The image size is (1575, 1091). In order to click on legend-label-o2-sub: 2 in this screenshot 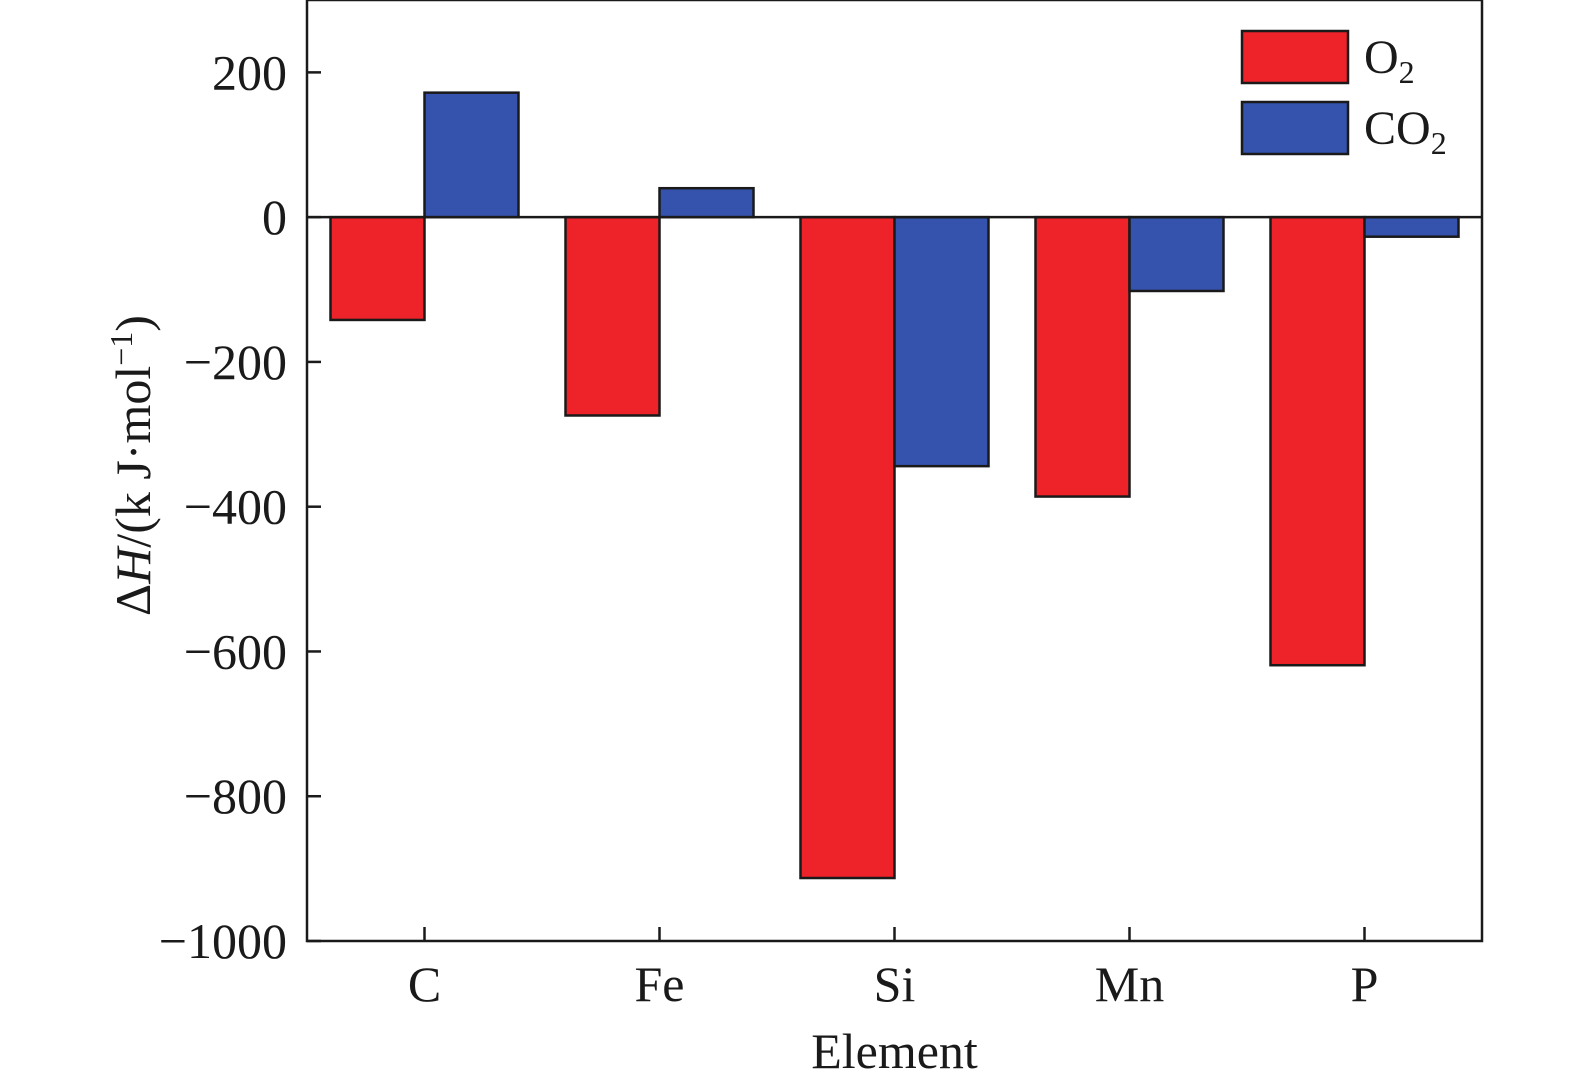, I will do `click(1407, 72)`.